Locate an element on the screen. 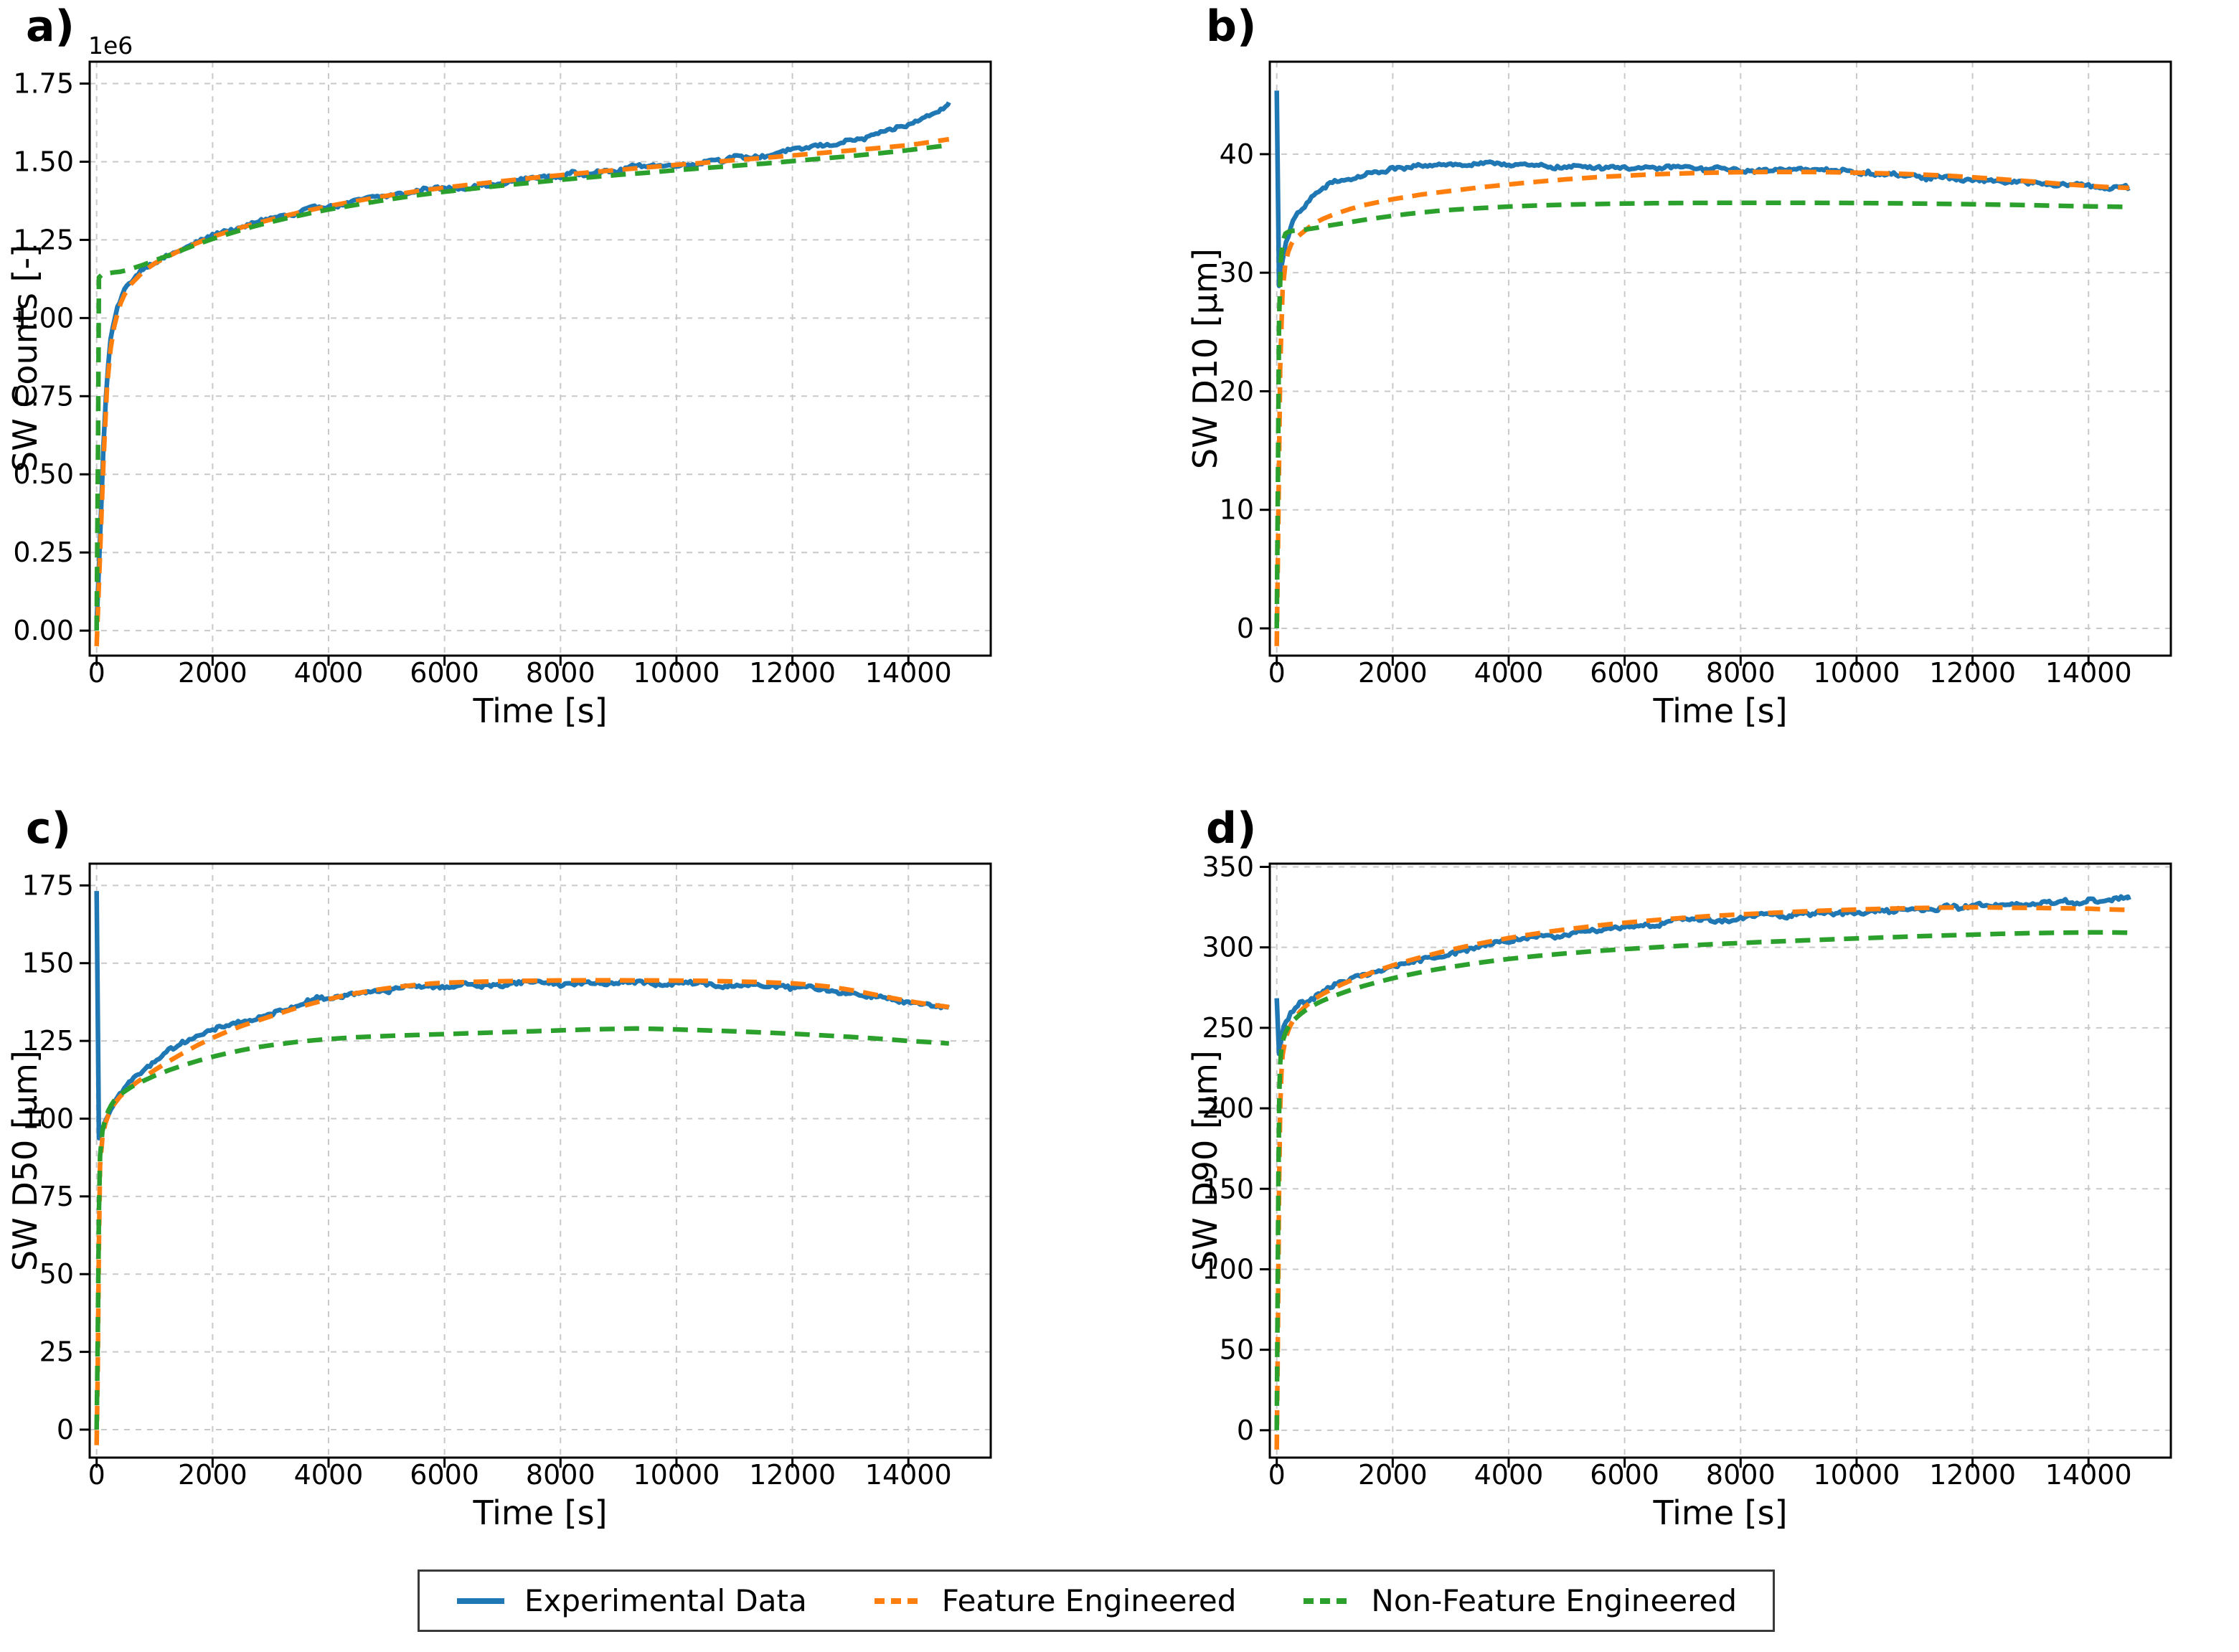  y-tick-label: 300 is located at coordinates (1228, 948).